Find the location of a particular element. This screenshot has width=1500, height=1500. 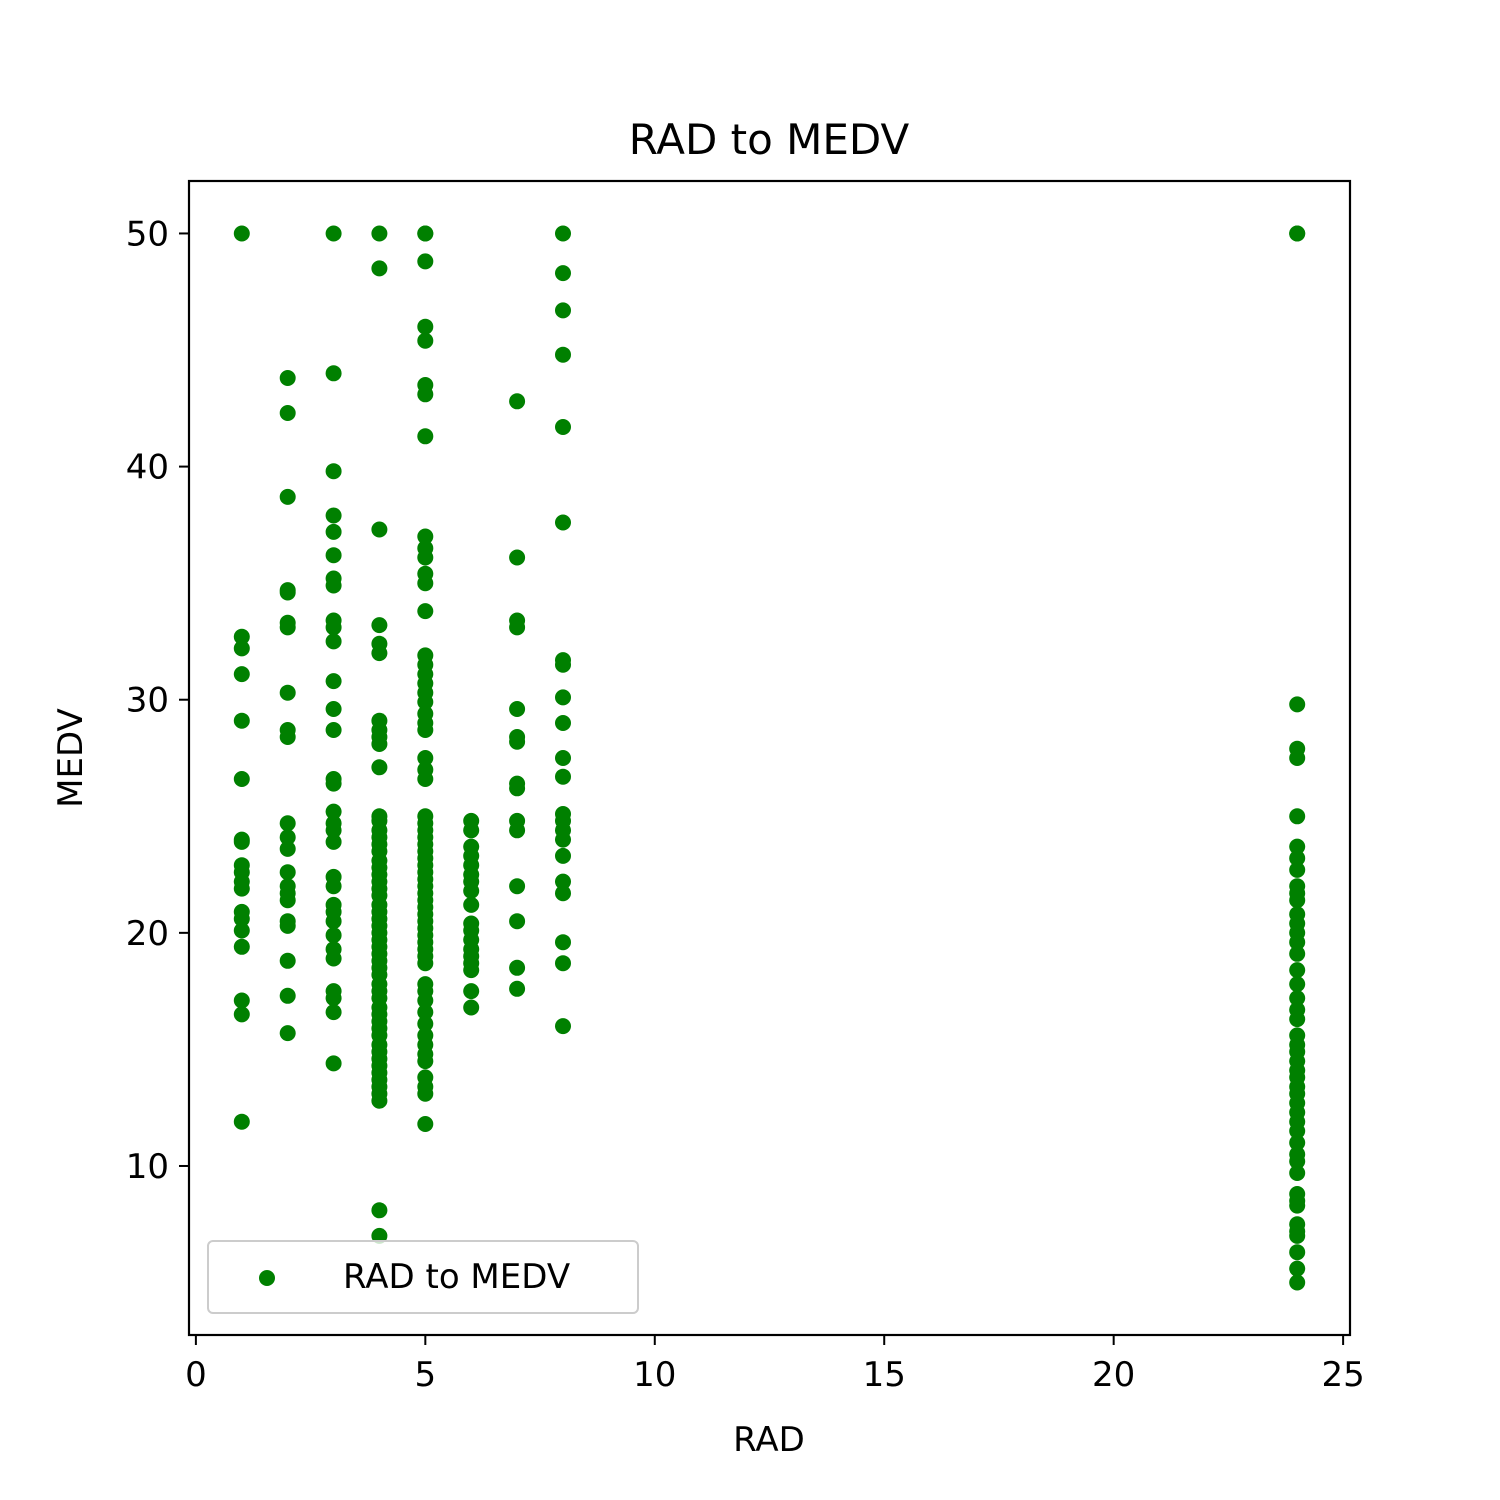

x-tick-label: 5 is located at coordinates (426, 1375).